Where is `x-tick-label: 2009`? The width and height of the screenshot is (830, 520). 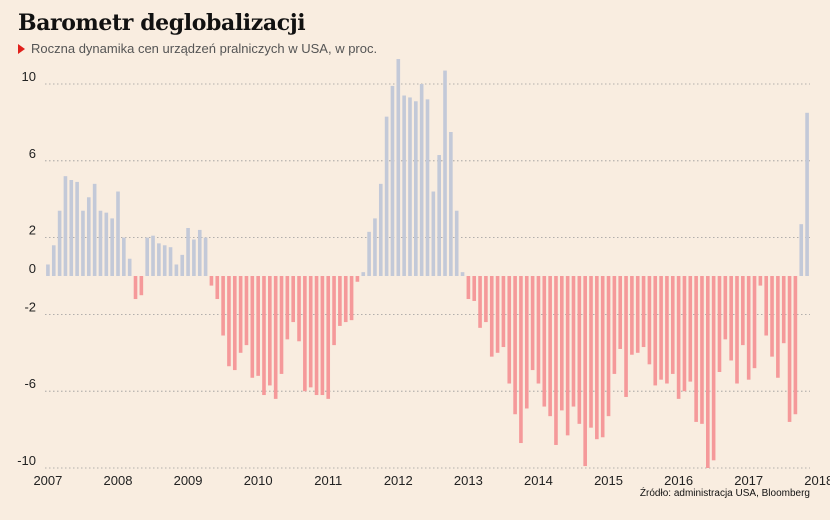 x-tick-label: 2009 is located at coordinates (188, 480).